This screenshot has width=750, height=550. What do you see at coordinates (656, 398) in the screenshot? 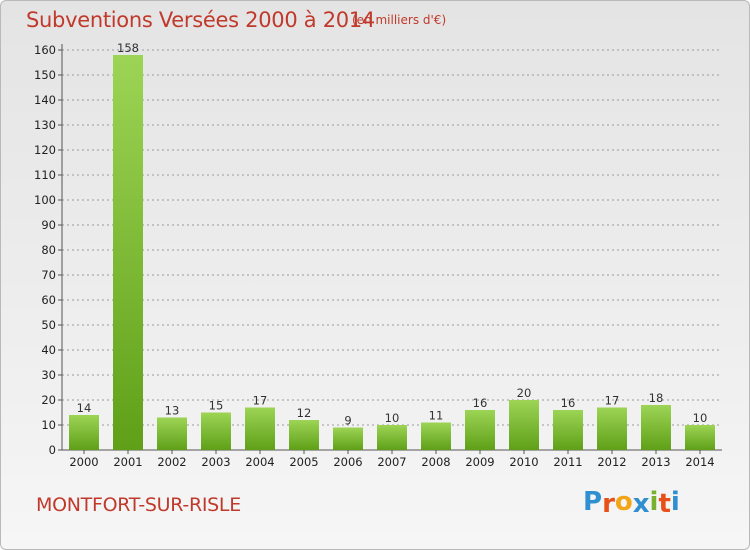
I see `data-label: 18` at bounding box center [656, 398].